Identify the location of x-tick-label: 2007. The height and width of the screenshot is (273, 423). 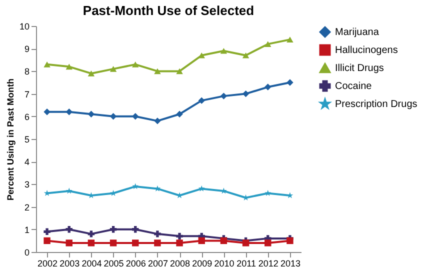
(158, 263).